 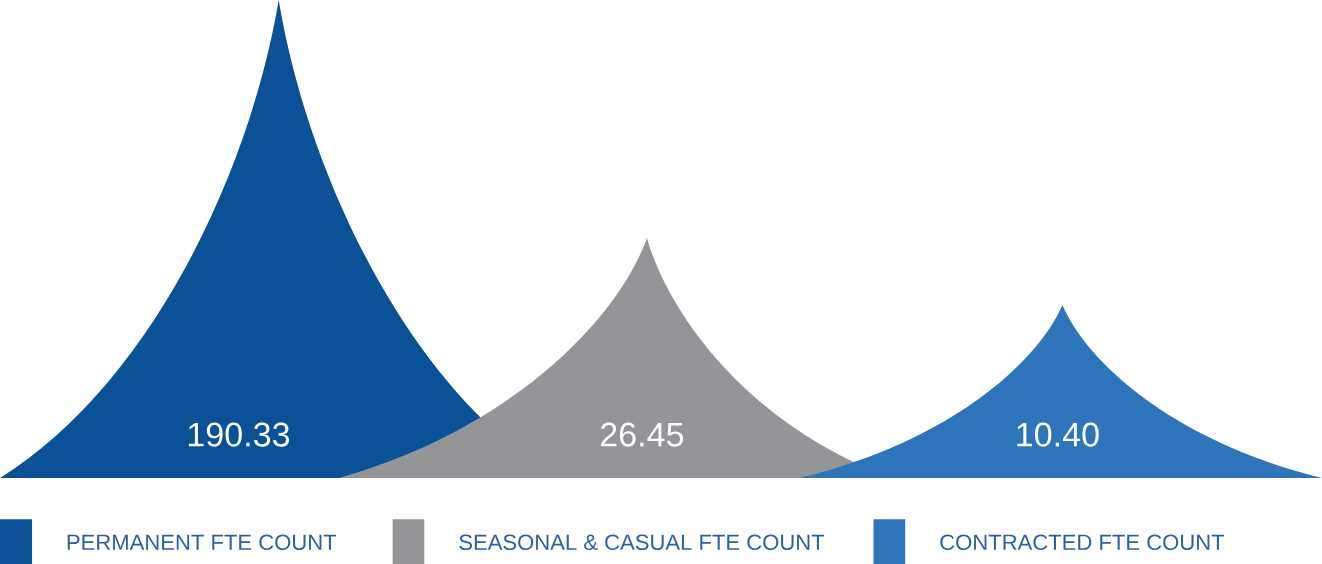 What do you see at coordinates (1082, 542) in the screenshot?
I see `category-label: CONTRACTED FTE COUNT` at bounding box center [1082, 542].